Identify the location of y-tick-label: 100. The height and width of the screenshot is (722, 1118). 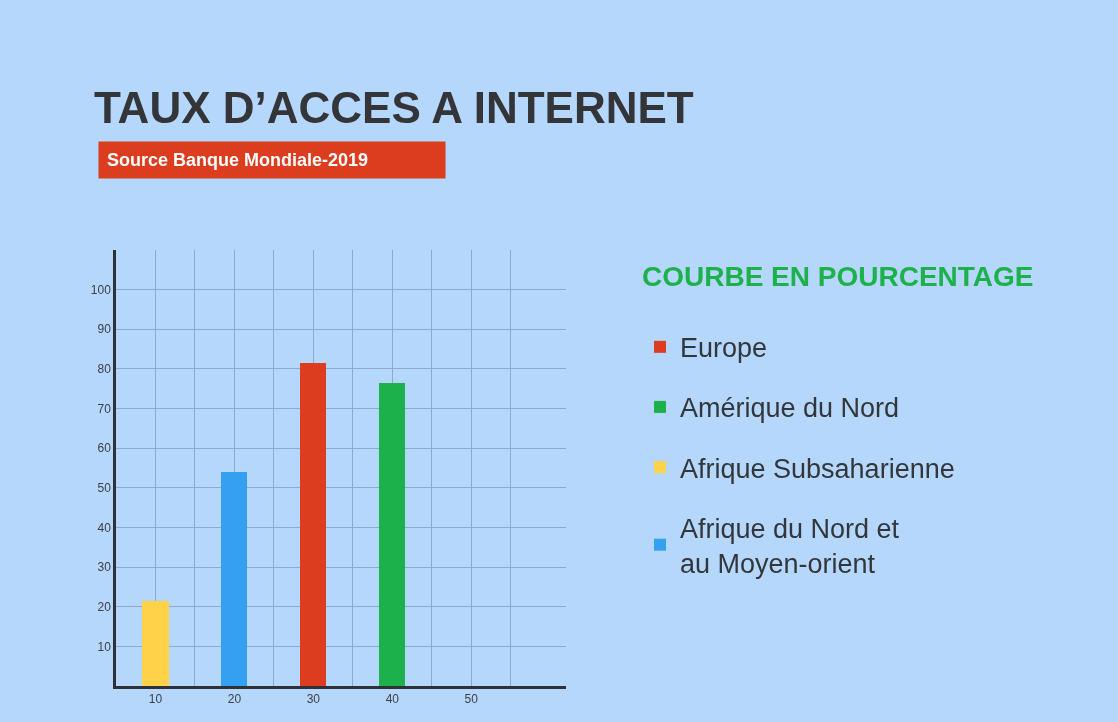
(101, 289).